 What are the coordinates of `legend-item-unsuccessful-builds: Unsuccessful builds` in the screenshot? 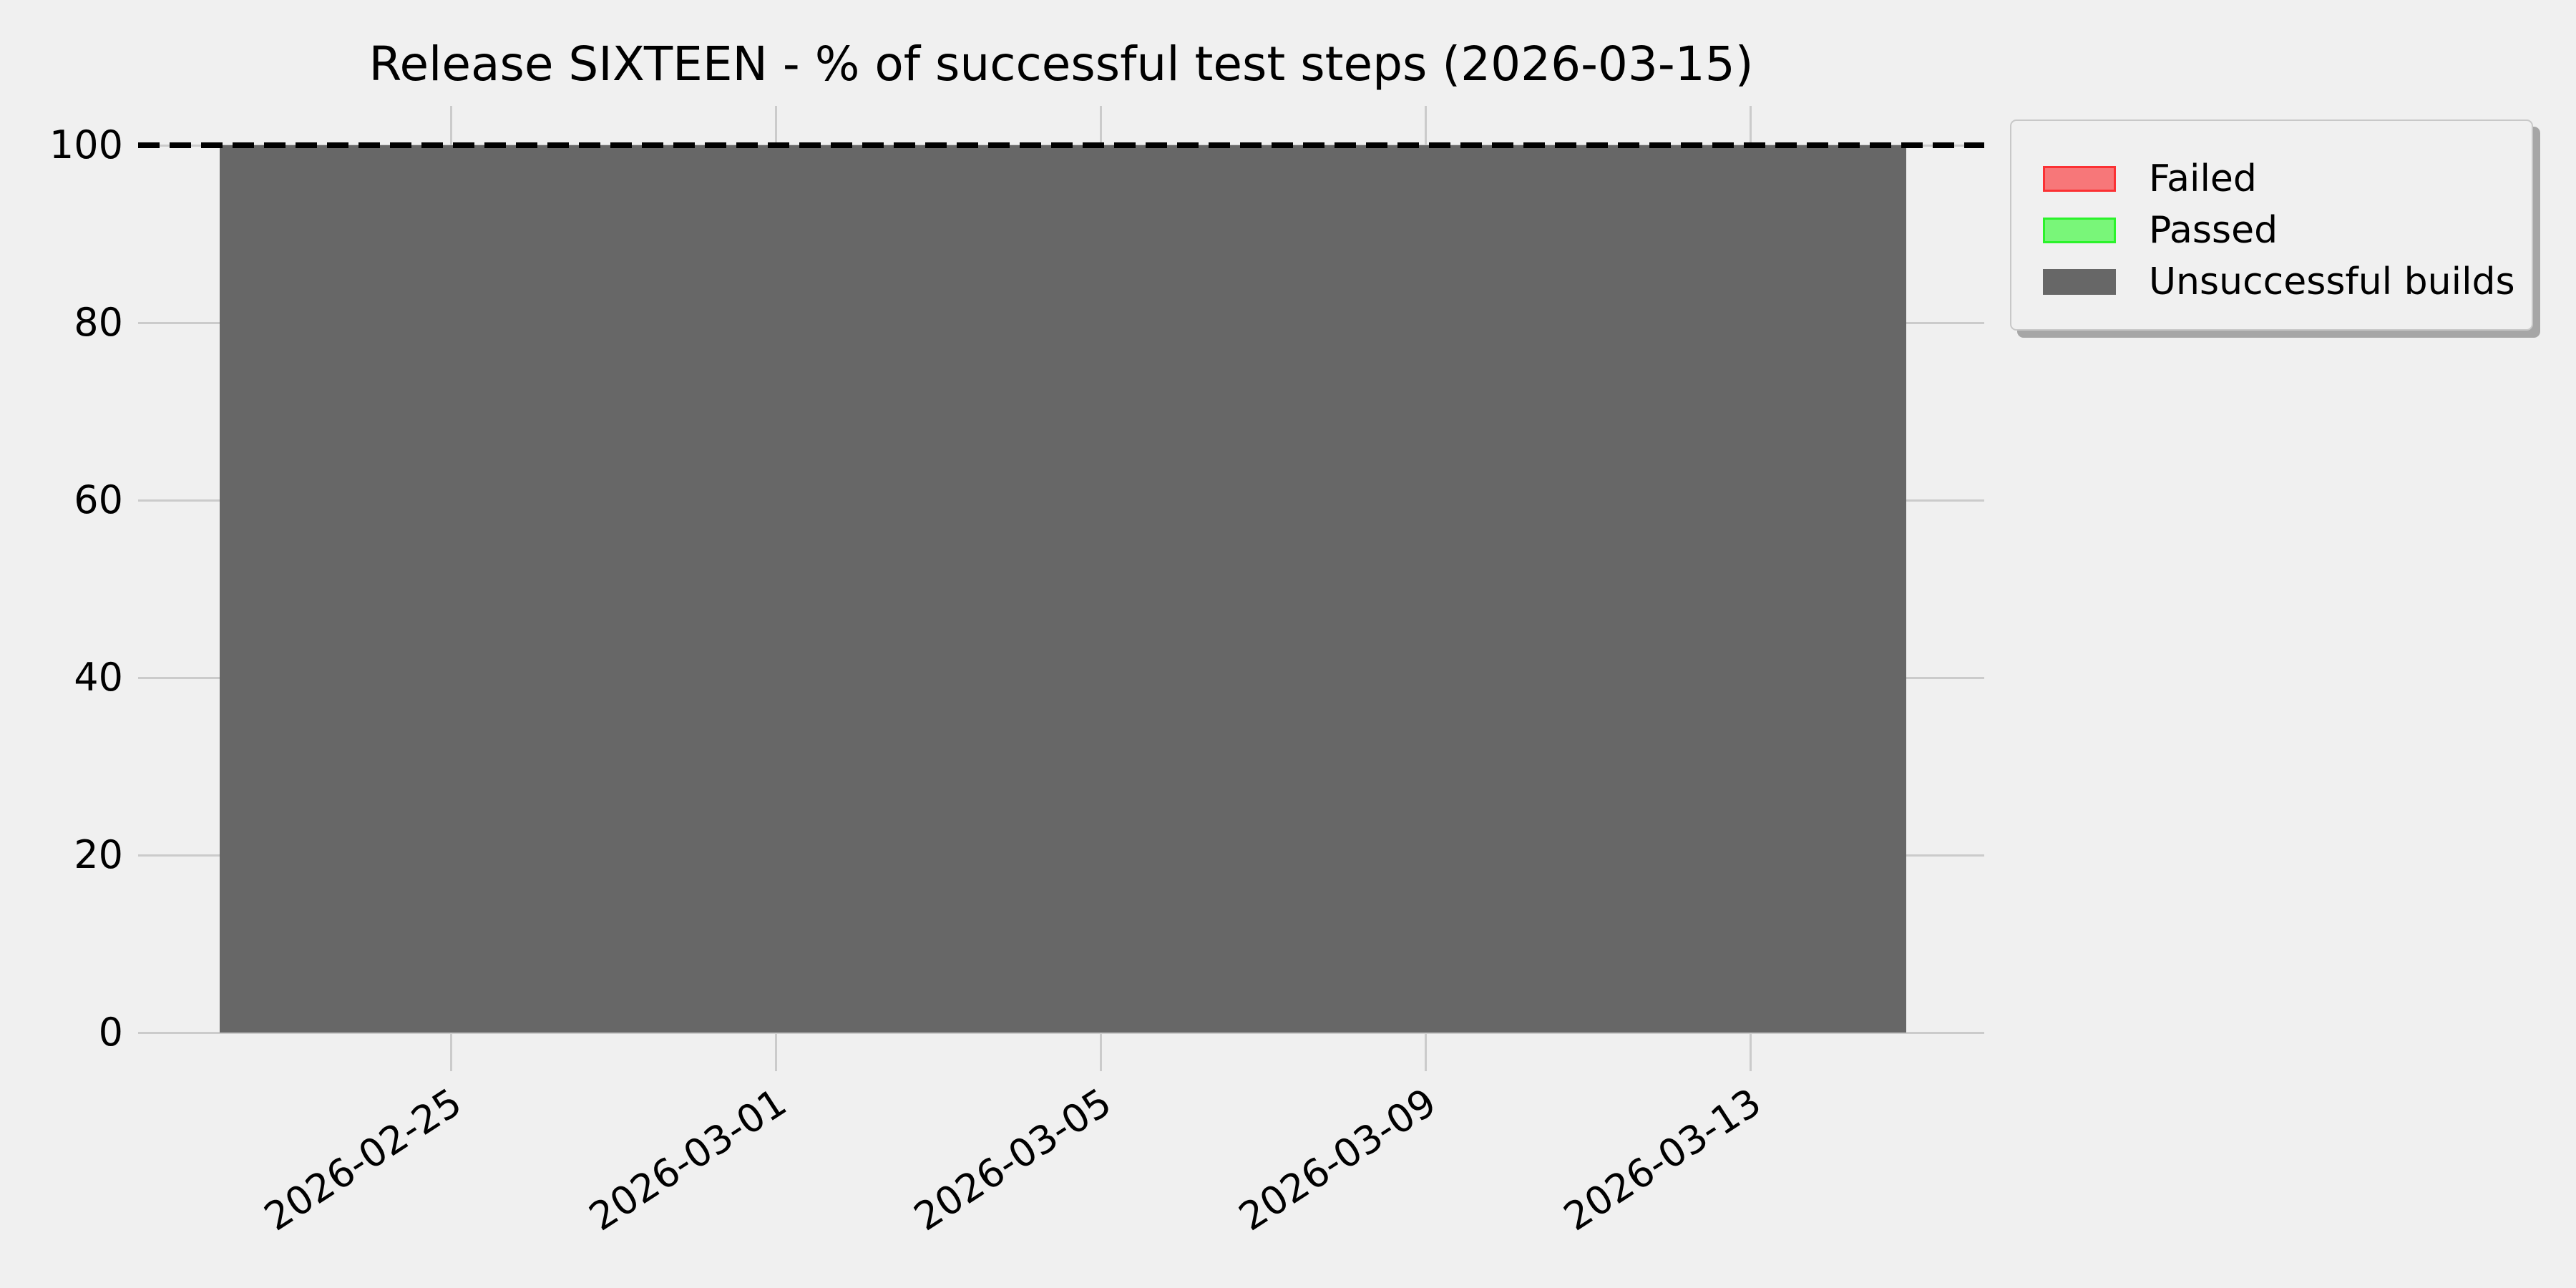 It's located at (2279, 281).